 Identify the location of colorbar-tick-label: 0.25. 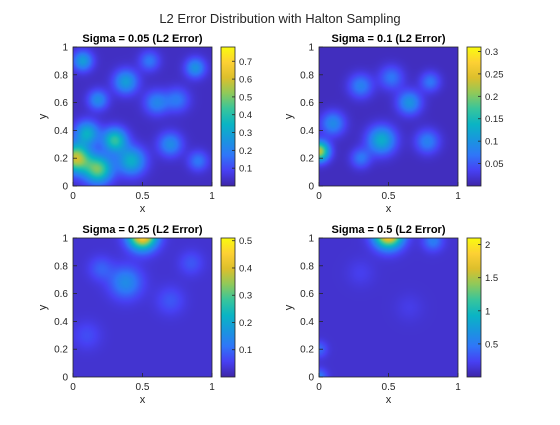
(494, 74).